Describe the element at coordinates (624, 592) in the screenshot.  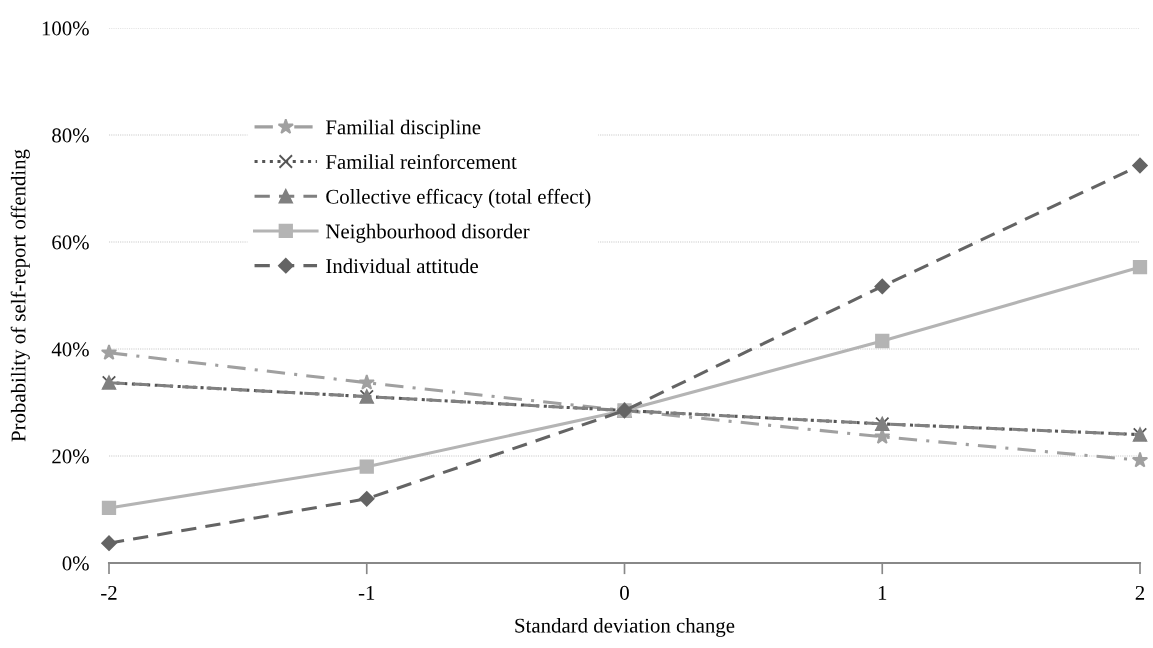
I see `x-tick-label: 0` at that location.